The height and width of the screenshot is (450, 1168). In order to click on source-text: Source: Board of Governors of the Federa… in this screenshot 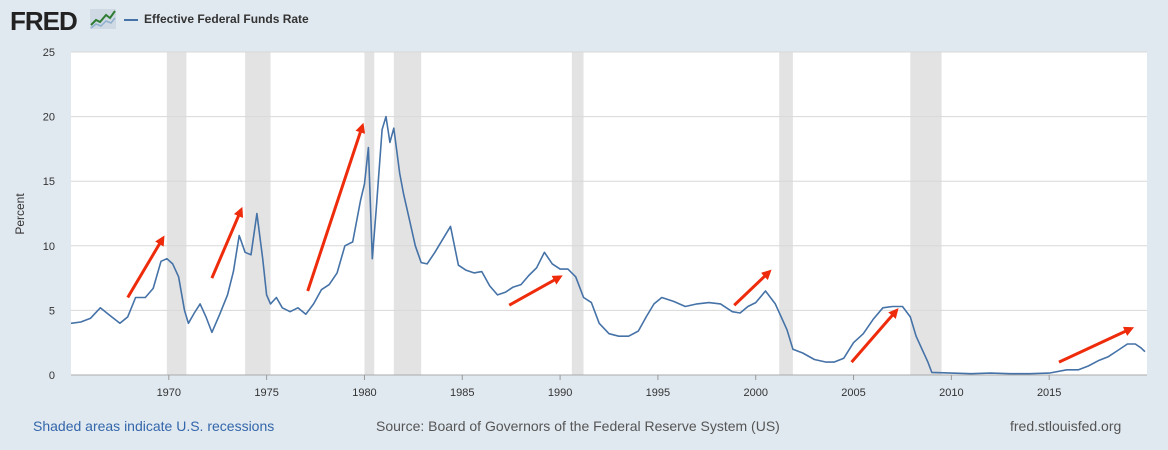, I will do `click(578, 426)`.